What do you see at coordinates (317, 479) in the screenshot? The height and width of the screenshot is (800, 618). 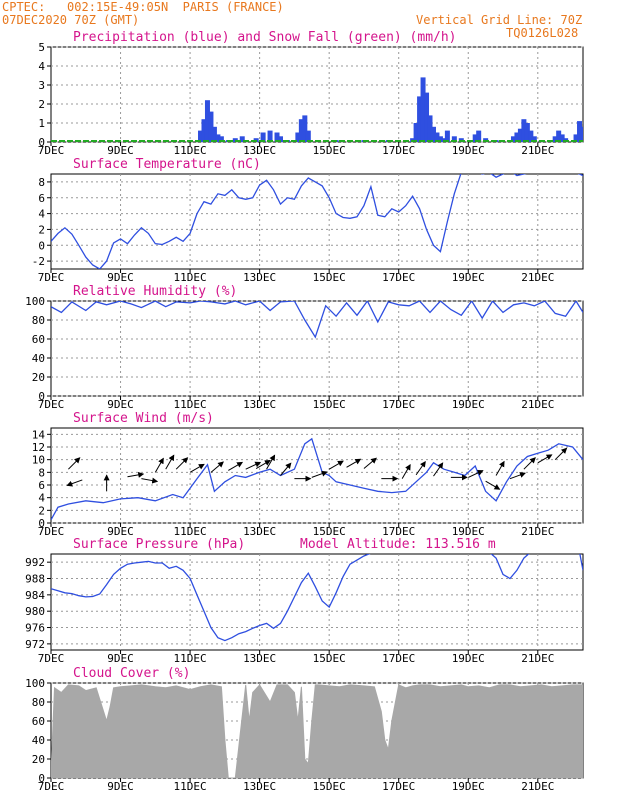 I see `wind-line` at bounding box center [317, 479].